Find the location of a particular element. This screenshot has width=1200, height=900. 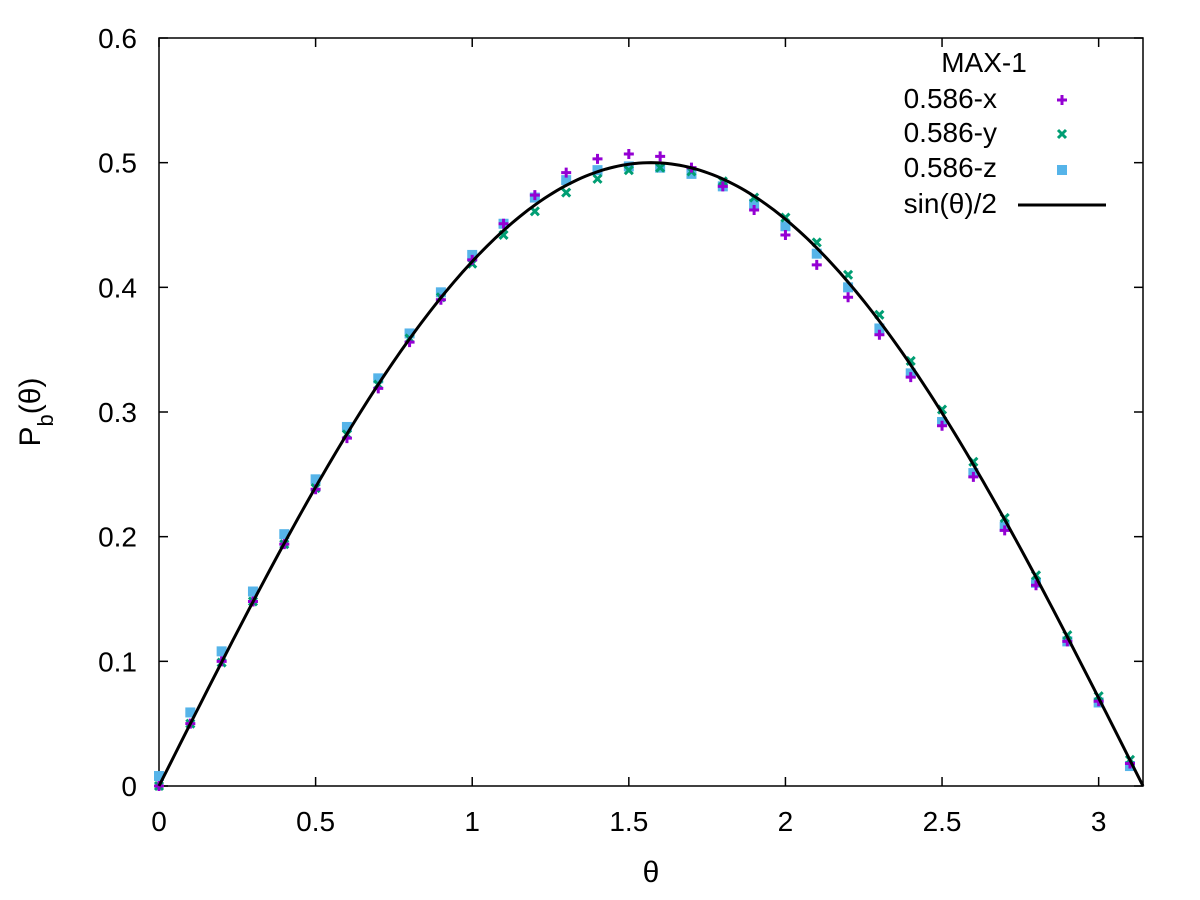

x-tick-label: 0 is located at coordinates (159, 821).